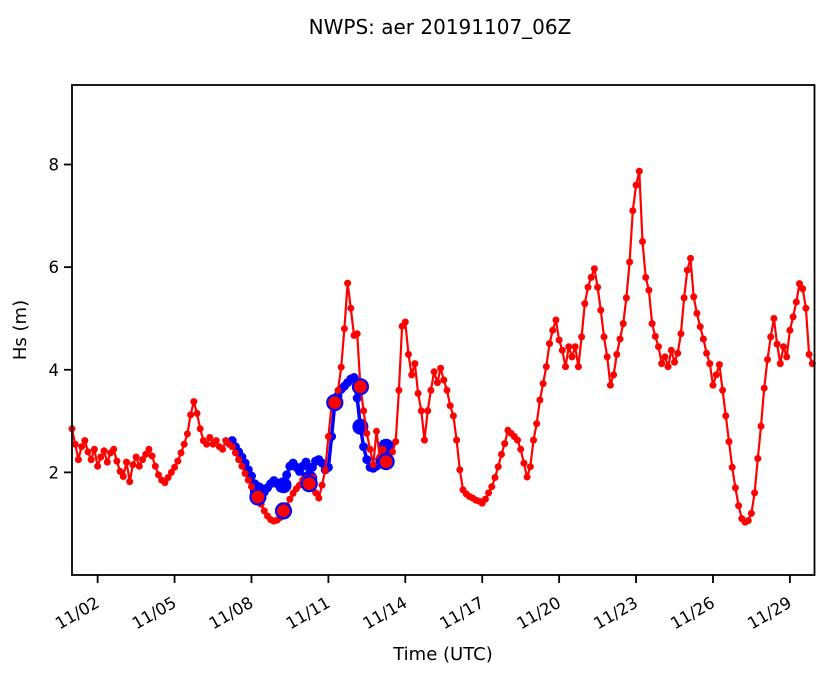 The image size is (833, 681). What do you see at coordinates (20, 330) in the screenshot?
I see `y-axis-label: Hs (m)` at bounding box center [20, 330].